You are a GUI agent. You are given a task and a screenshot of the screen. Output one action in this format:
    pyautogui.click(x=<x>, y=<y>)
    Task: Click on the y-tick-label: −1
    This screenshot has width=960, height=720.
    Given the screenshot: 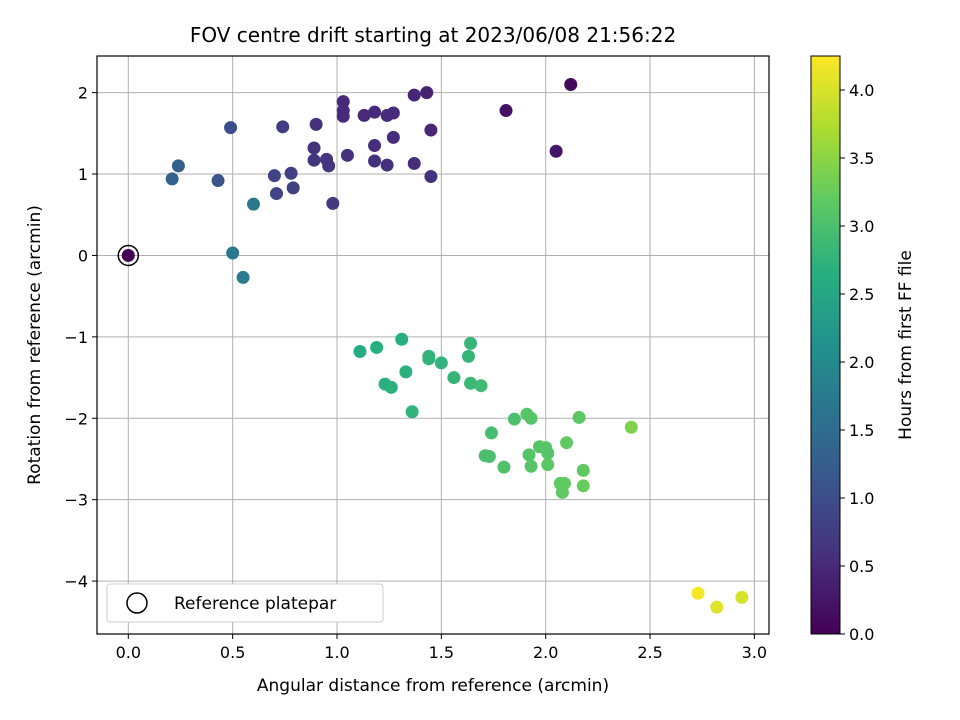 What is the action you would take?
    pyautogui.click(x=76, y=337)
    